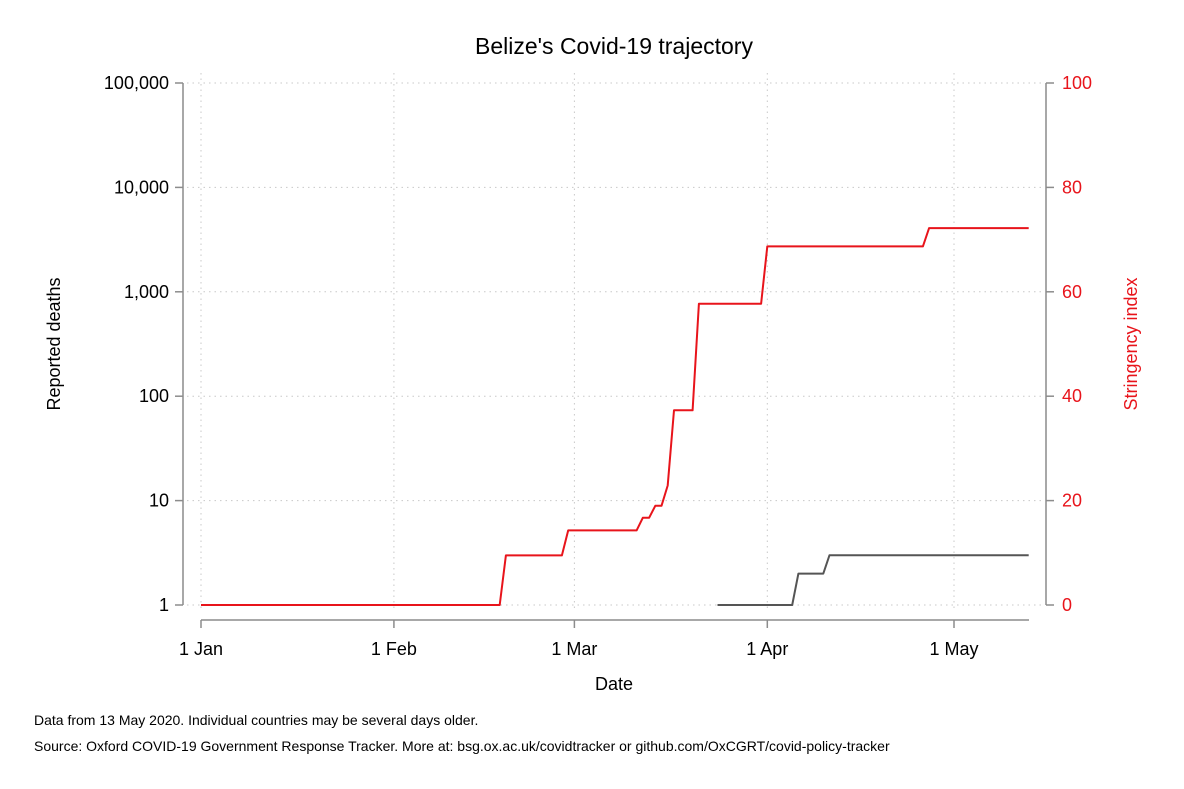 This screenshot has height=789, width=1184. I want to click on y-right-tick-label: 80, so click(1072, 187).